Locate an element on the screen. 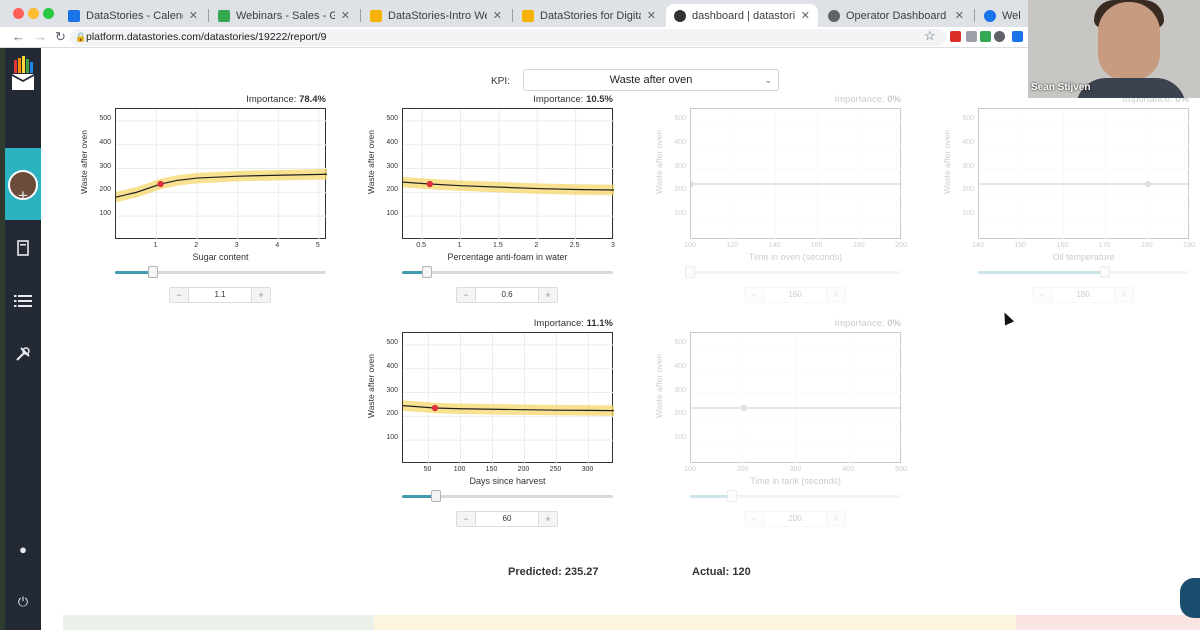  kpi-label: KPI: is located at coordinates (500, 81).